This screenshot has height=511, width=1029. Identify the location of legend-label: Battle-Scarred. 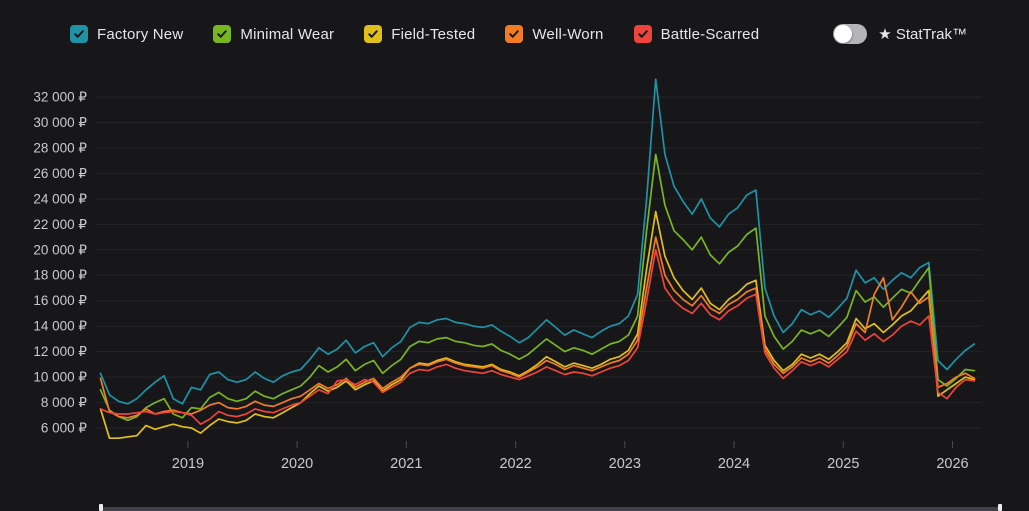
(710, 34).